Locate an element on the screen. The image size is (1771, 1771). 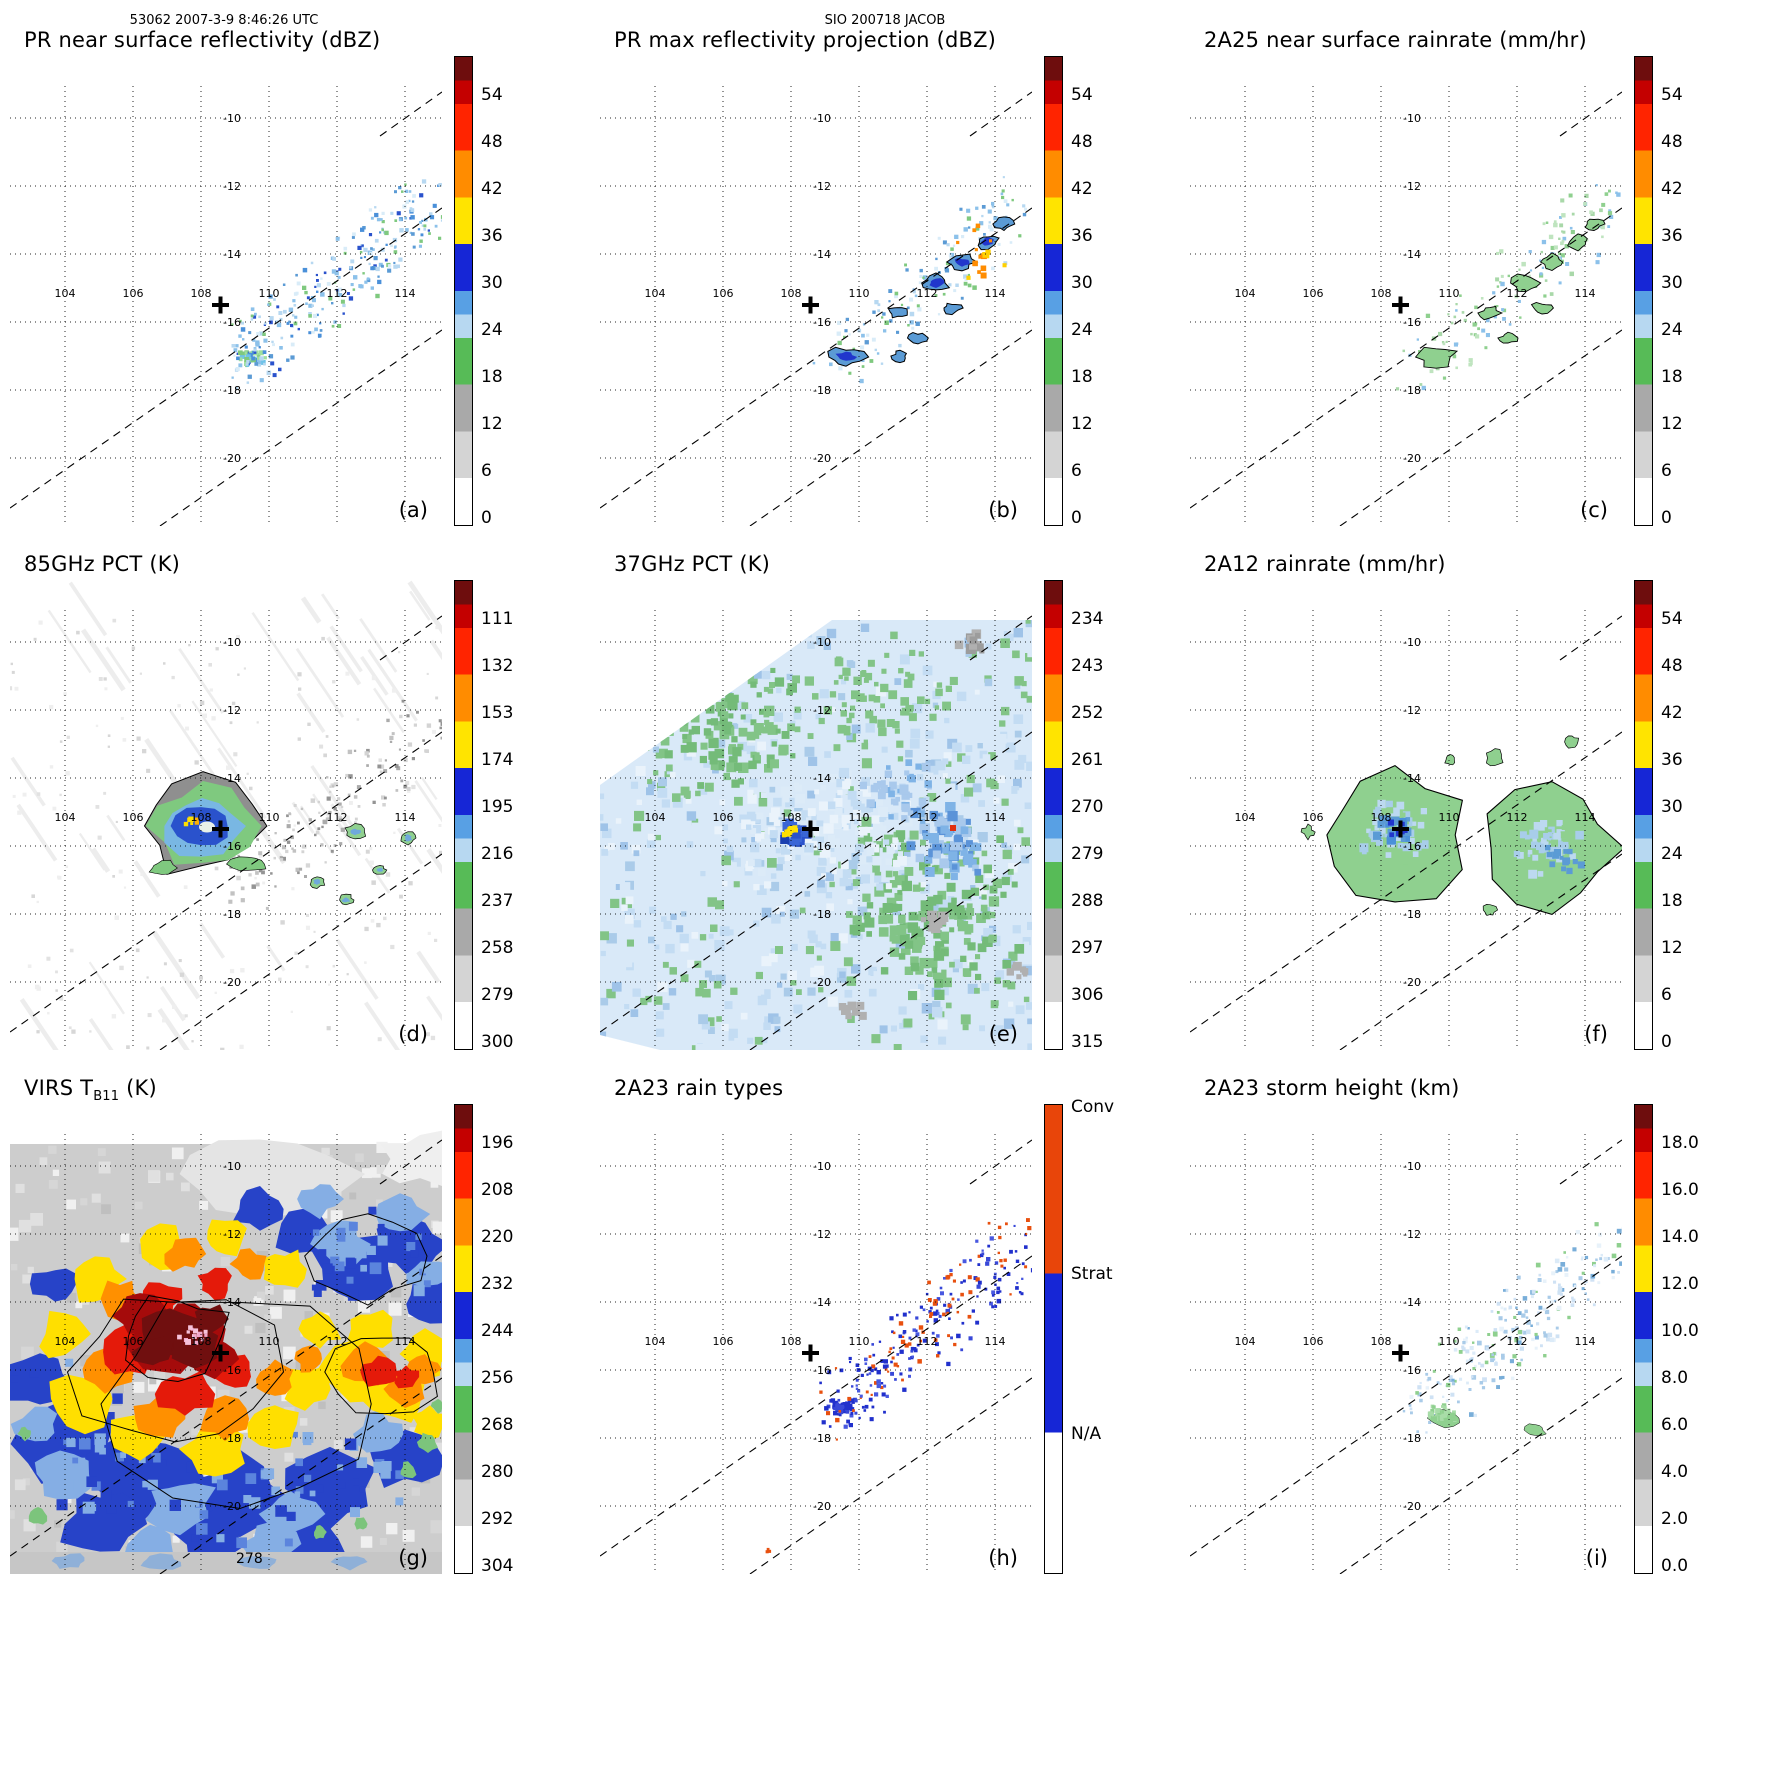
colorbar-tick-label: 24 is located at coordinates (1672, 854).